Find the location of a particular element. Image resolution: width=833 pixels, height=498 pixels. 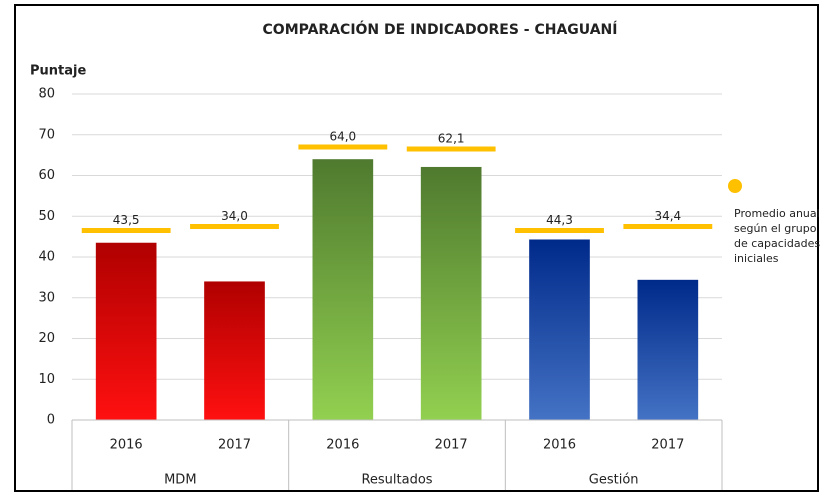

y-tick-label: 50 is located at coordinates (46, 216).